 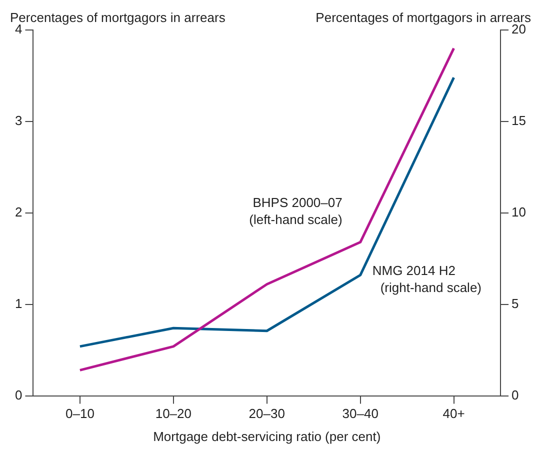 I want to click on y2-tick-label: 5, so click(x=515, y=303).